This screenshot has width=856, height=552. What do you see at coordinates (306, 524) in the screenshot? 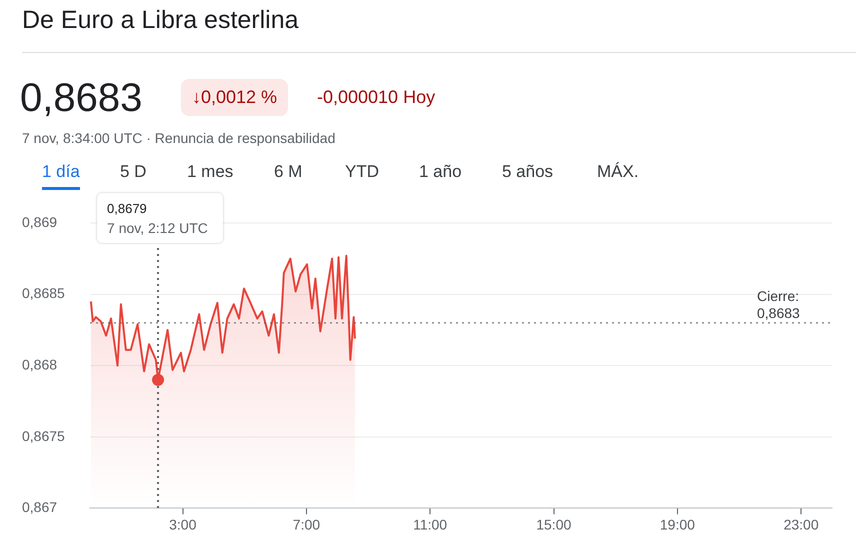
I see `x-tick-label: 7:00` at bounding box center [306, 524].